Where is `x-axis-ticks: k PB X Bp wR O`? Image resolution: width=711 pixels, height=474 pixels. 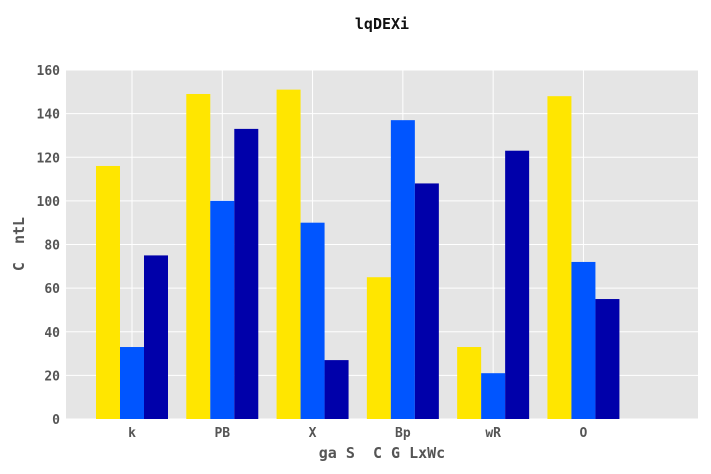
x-axis-ticks: k PB X Bp wR O is located at coordinates (357, 433).